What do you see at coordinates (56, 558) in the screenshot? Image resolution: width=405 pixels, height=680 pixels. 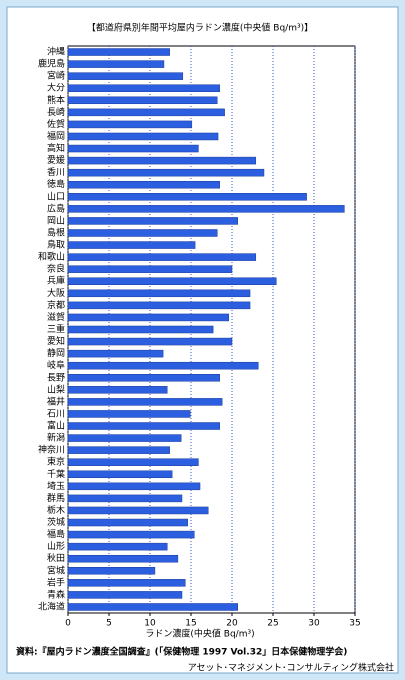 I see `y-tick-label: 秋田` at bounding box center [56, 558].